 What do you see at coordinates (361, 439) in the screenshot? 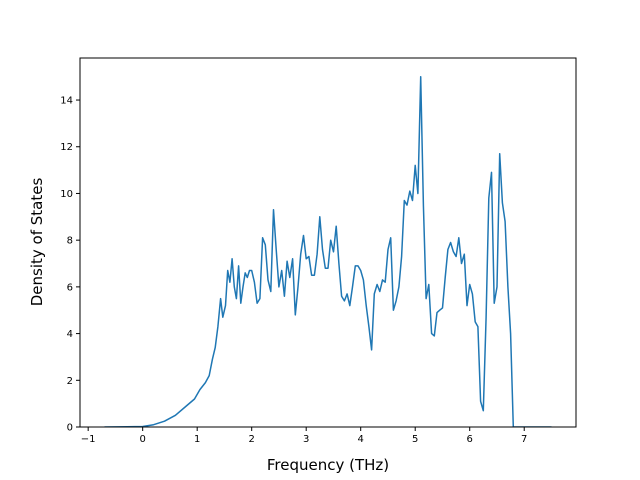
I see `x-tick-label: 4` at bounding box center [361, 439].